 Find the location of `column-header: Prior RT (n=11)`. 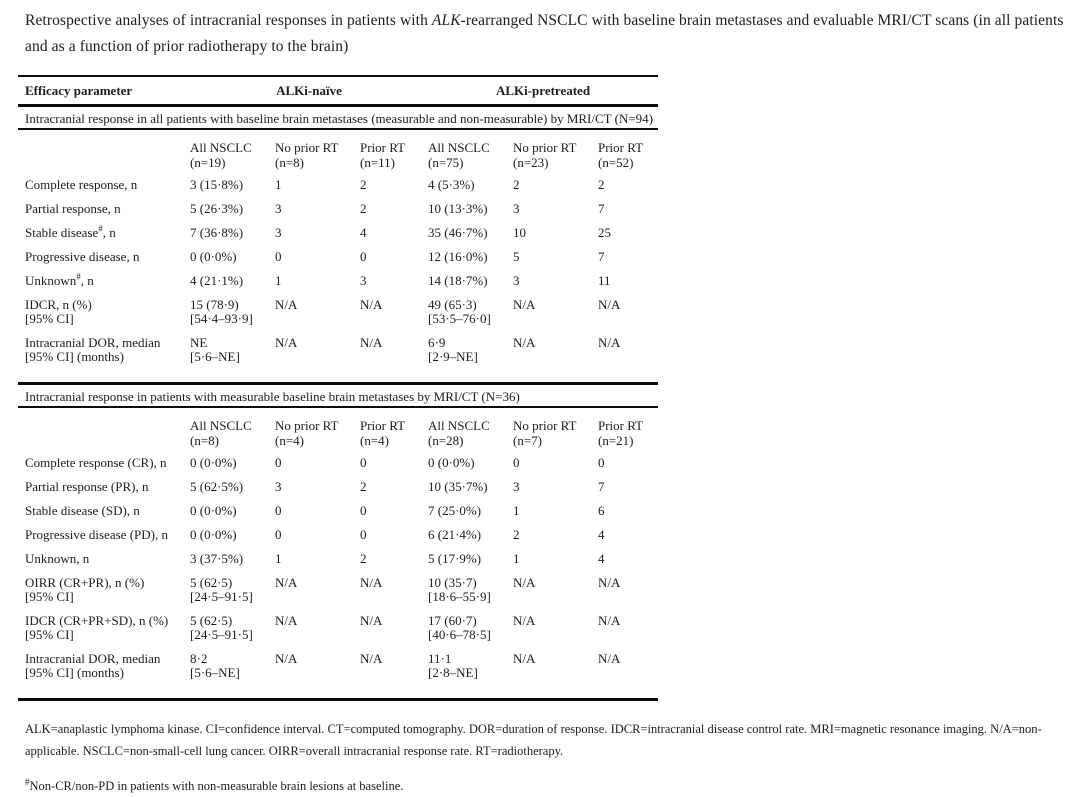

column-header: Prior RT (n=11) is located at coordinates (383, 155).